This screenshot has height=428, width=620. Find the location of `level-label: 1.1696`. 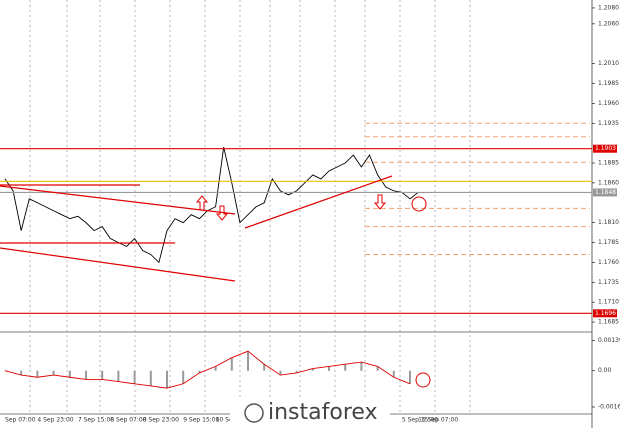

level-label: 1.1696 is located at coordinates (605, 313).